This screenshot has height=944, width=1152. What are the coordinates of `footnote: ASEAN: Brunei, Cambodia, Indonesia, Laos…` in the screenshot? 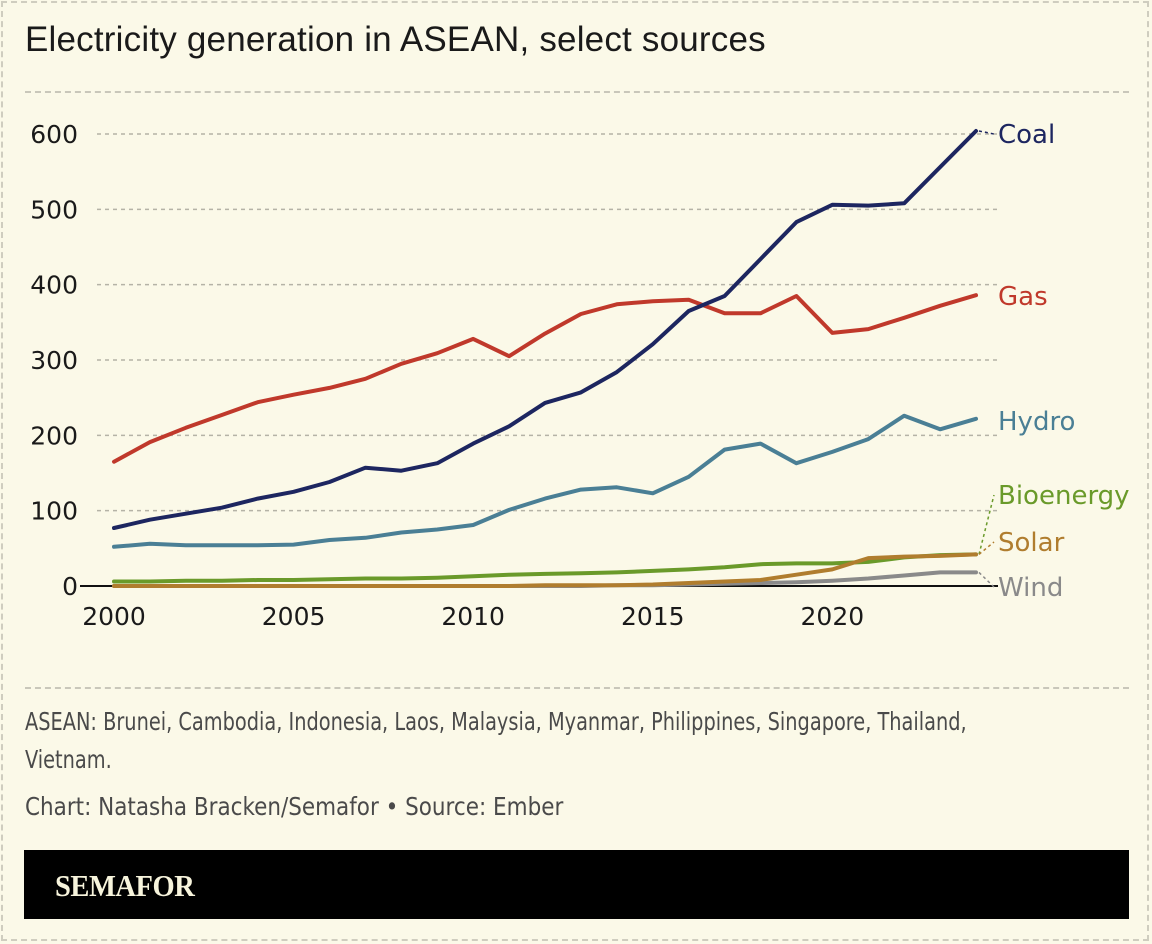 It's located at (496, 740).